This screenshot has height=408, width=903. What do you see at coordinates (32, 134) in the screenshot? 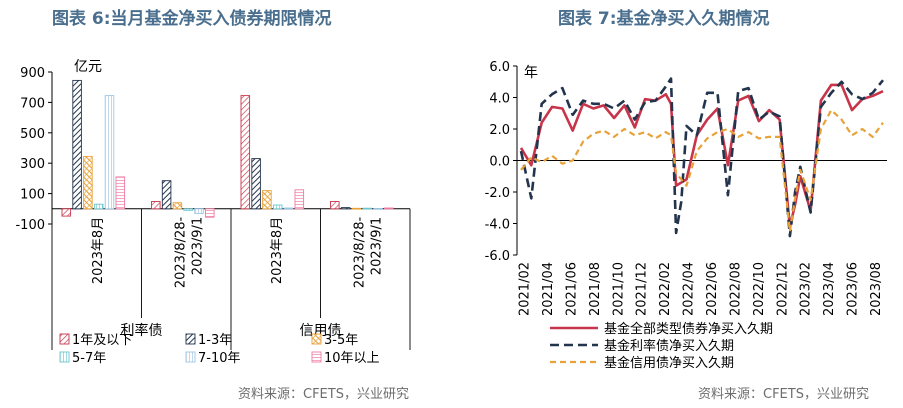
I see `chart6-y-tick-label: 500` at bounding box center [32, 134].